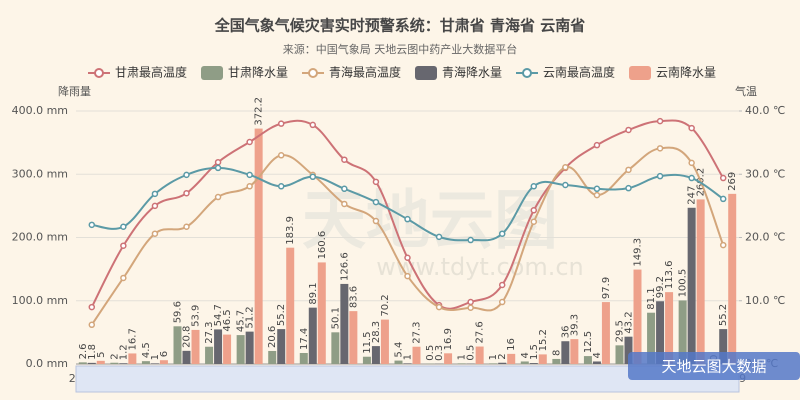 The image size is (800, 400). What do you see at coordinates (669, 275) in the screenshot?
I see `data-label: 113.6` at bounding box center [669, 275].